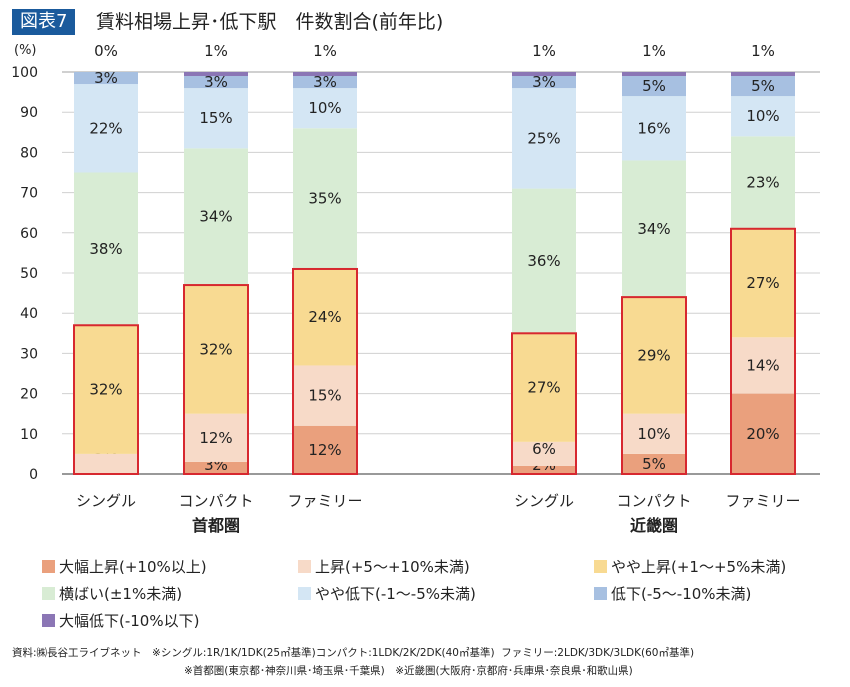  What do you see at coordinates (215, 118) in the screenshot?
I see `data-label: 15%` at bounding box center [215, 118].